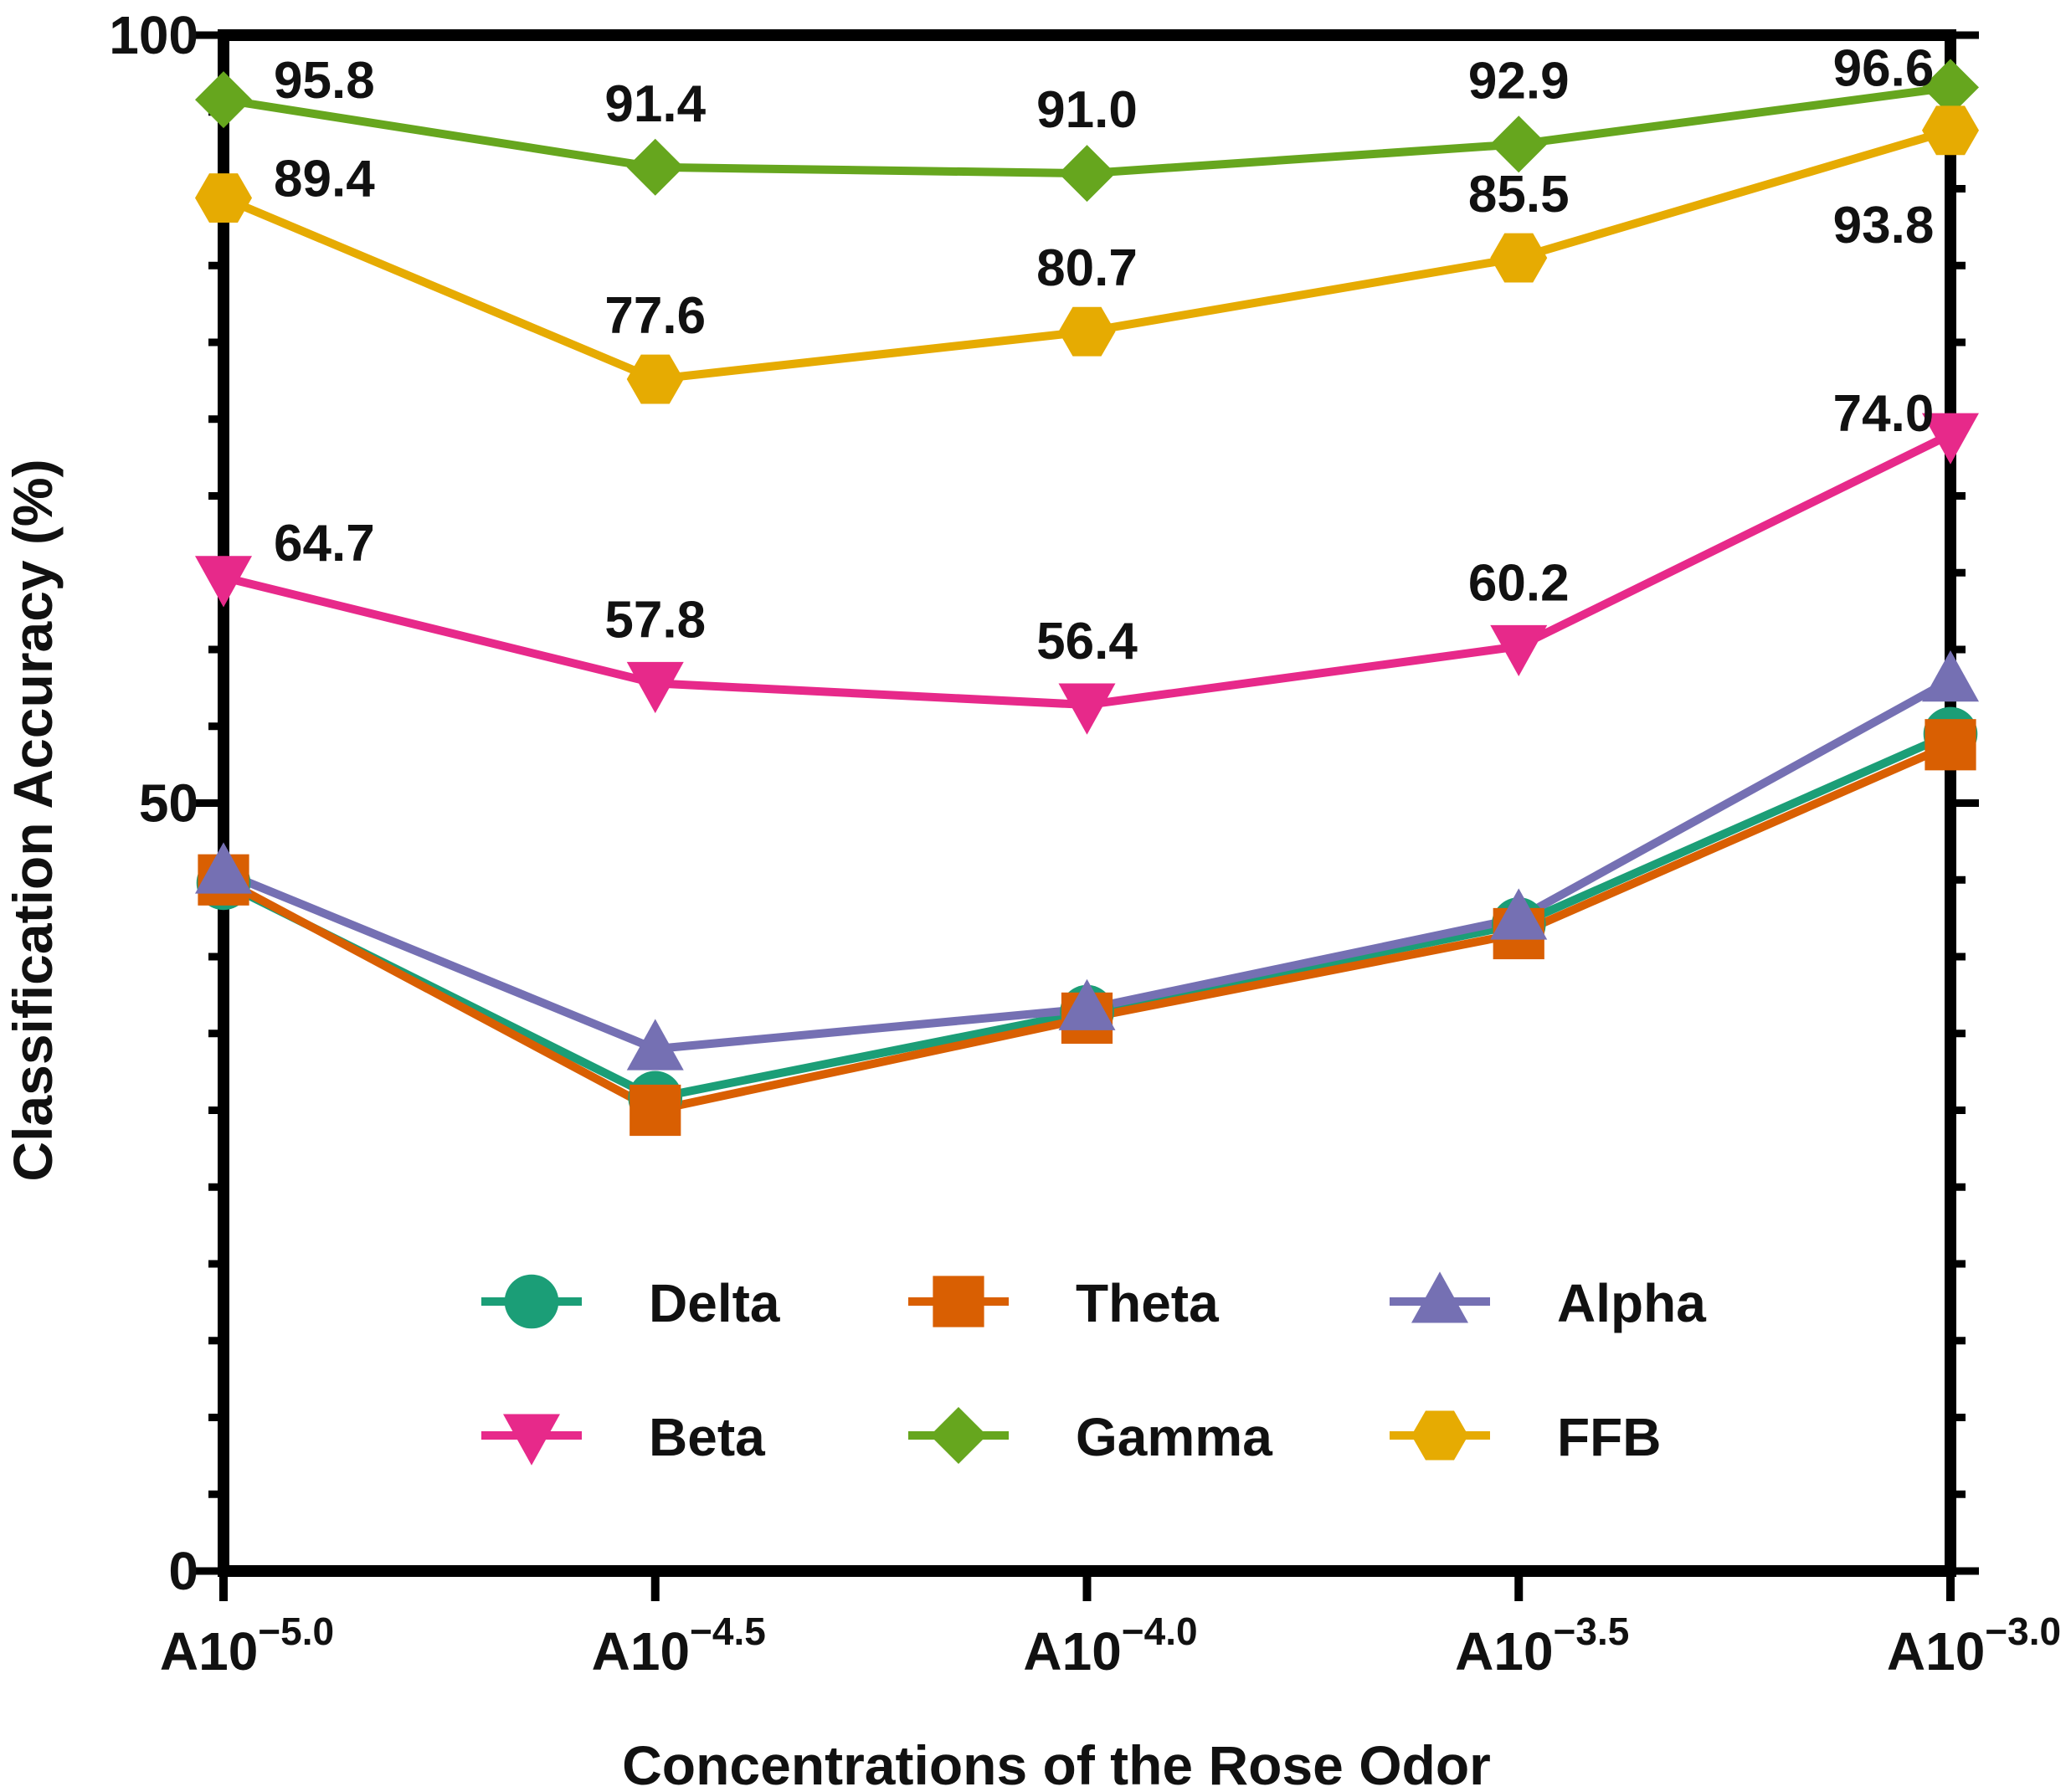 The width and height of the screenshot is (2071, 1792). I want to click on legend-item-beta: Beta, so click(623, 1437).